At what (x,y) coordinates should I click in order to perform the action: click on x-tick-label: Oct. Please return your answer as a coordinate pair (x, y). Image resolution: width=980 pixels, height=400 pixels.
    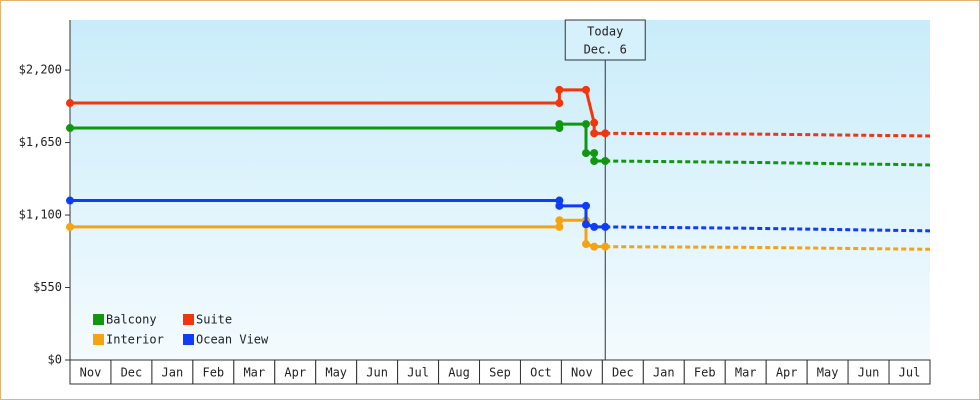
    Looking at the image, I should click on (541, 373).